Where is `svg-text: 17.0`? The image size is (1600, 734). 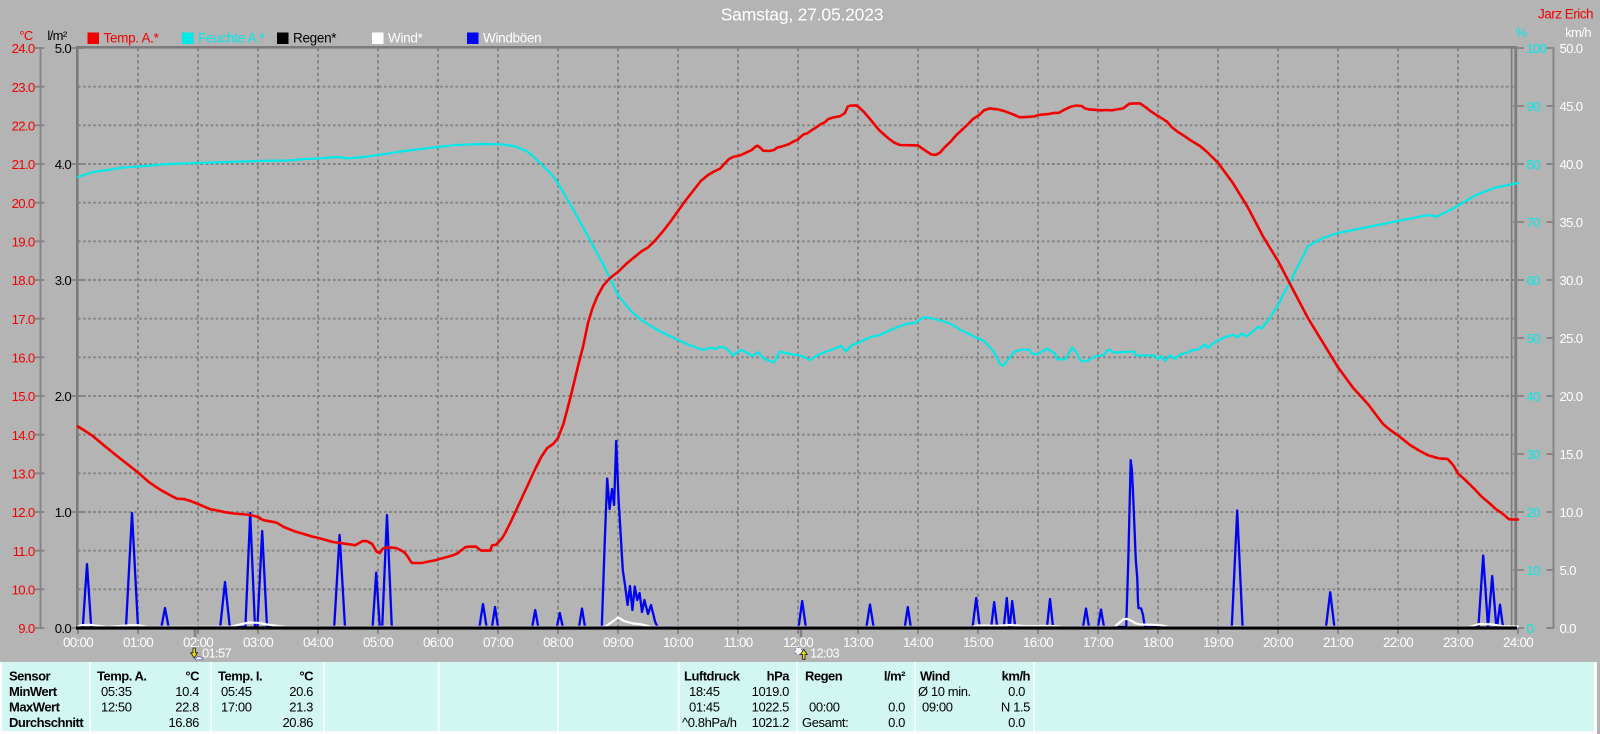
svg-text: 17.0 is located at coordinates (23, 319).